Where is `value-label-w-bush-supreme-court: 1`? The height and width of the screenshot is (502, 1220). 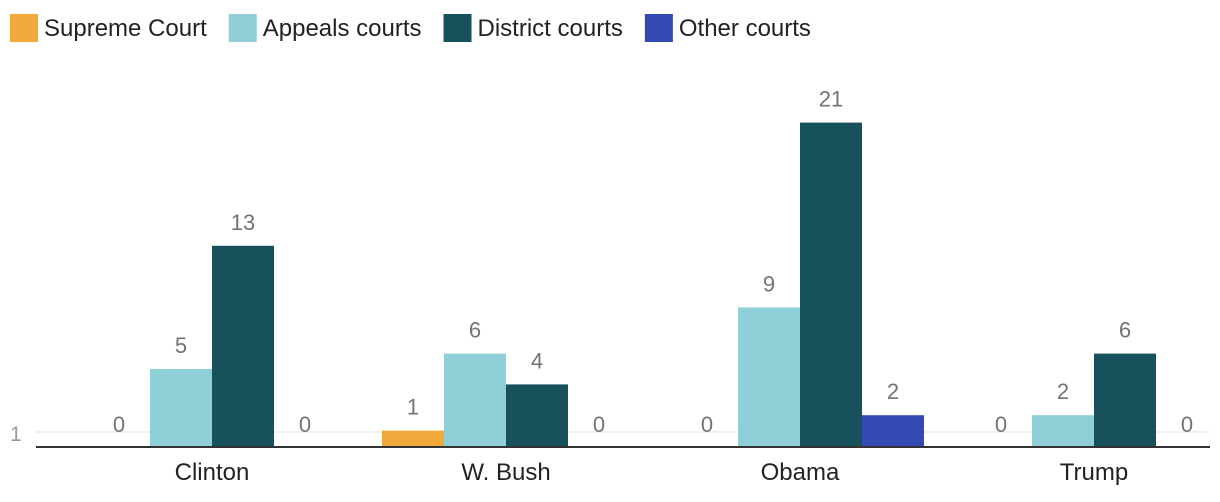
value-label-w-bush-supreme-court: 1 is located at coordinates (413, 407).